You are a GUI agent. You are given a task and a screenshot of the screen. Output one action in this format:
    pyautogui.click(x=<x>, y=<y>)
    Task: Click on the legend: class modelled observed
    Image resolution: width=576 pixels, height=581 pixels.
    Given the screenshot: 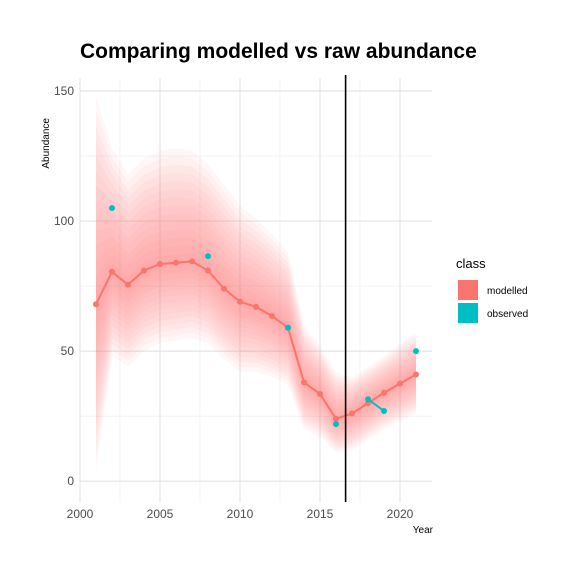 What is the action you would take?
    pyautogui.click(x=492, y=289)
    